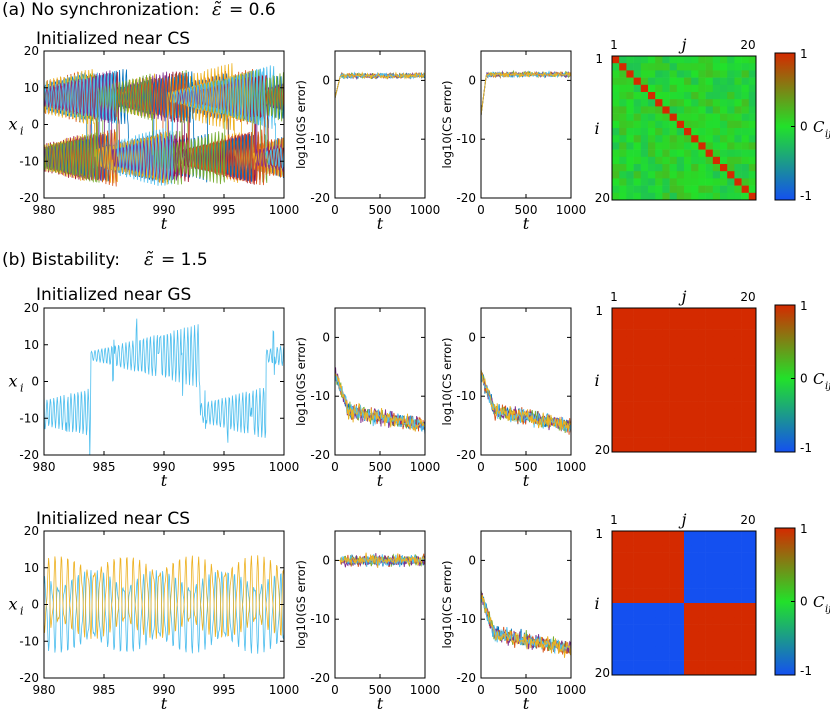  I want to click on panel-b-param-symbol: ε̃, so click(149, 259).